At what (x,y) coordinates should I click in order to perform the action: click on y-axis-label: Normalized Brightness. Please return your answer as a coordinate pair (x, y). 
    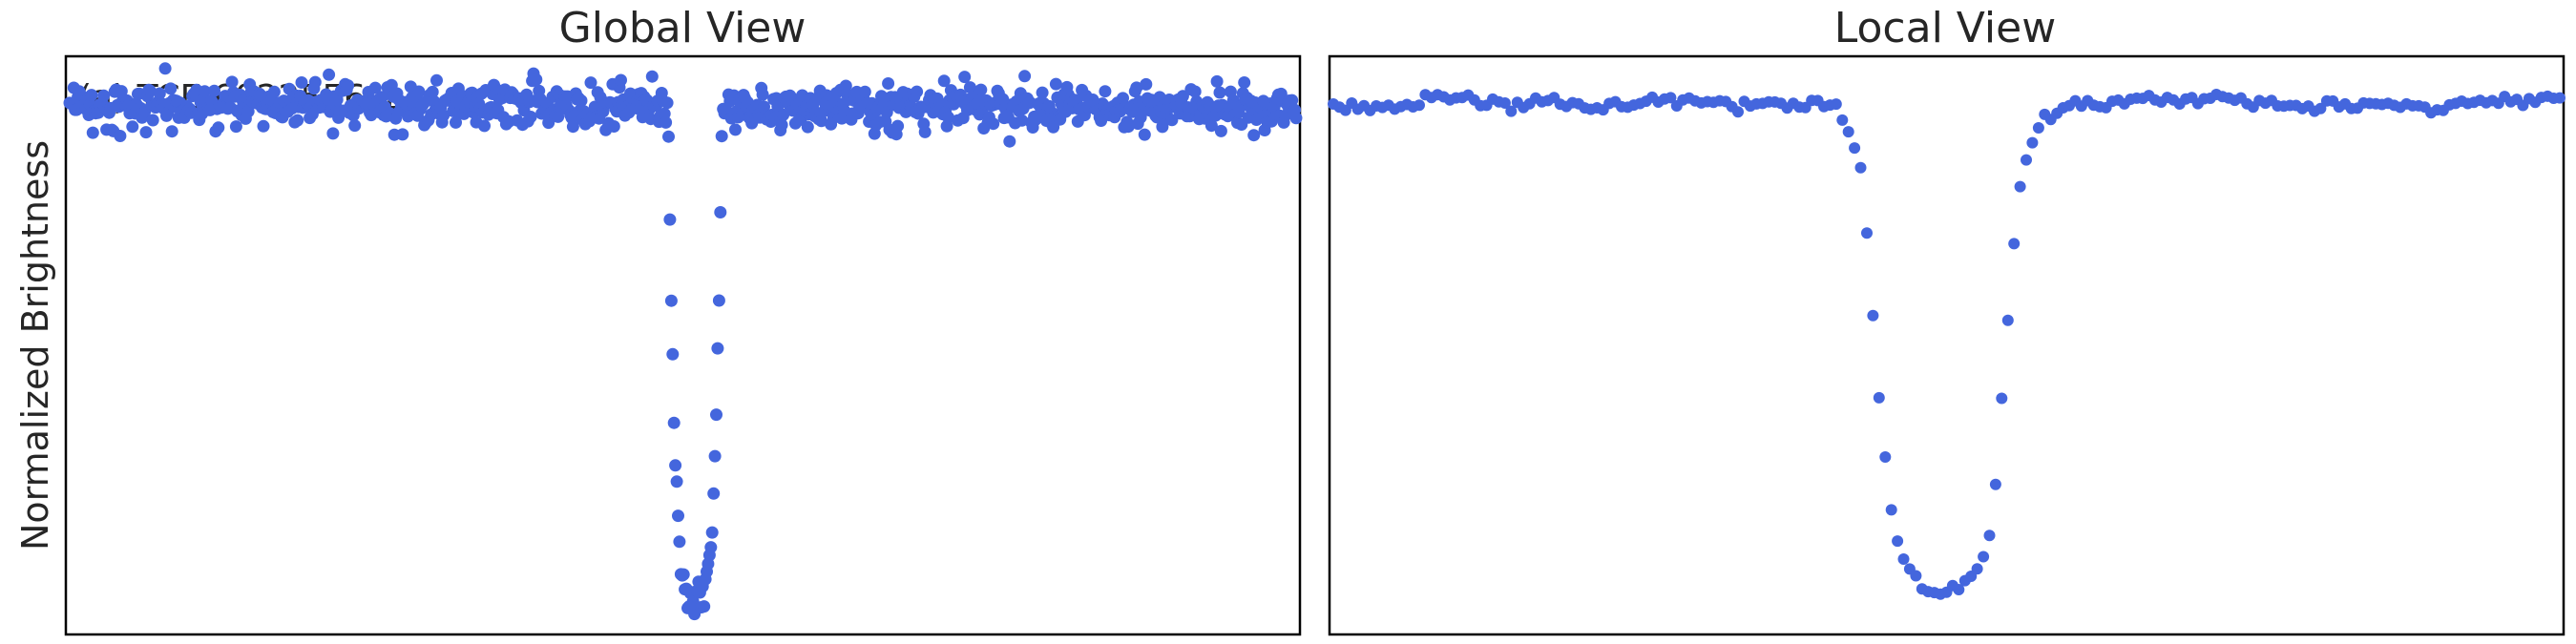
    Looking at the image, I should click on (35, 345).